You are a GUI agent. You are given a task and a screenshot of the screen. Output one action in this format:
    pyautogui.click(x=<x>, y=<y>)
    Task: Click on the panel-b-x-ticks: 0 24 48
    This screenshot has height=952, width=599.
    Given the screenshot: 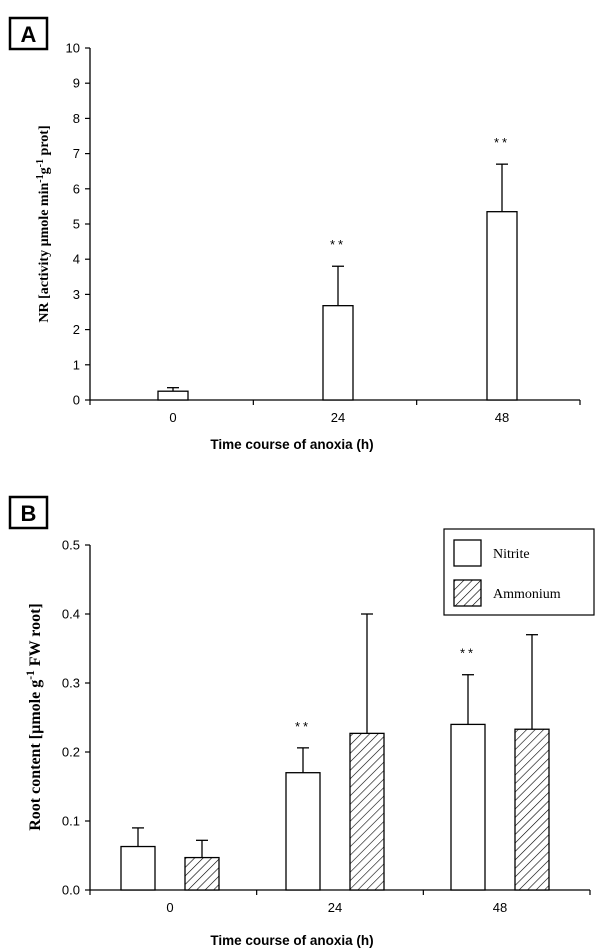 What is the action you would take?
    pyautogui.click(x=340, y=902)
    